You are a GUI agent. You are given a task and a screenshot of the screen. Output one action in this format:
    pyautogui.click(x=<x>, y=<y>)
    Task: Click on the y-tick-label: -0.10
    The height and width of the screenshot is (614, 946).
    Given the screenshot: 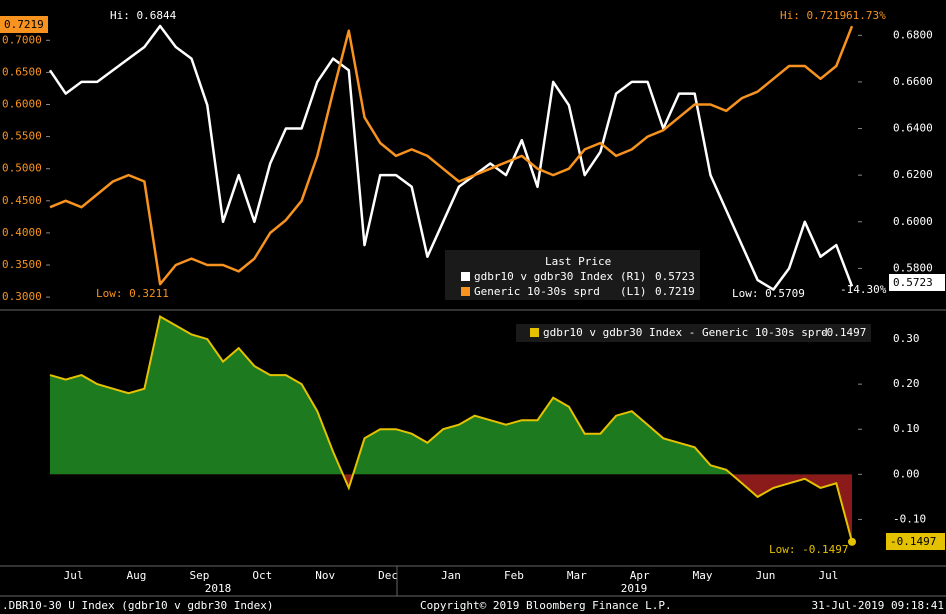 What is the action you would take?
    pyautogui.click(x=909, y=518)
    